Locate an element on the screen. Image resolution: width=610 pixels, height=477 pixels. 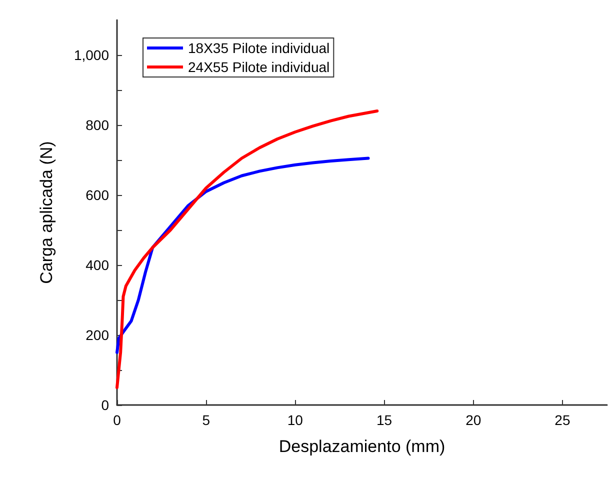
y-tick-label: 200 is located at coordinates (98, 335).